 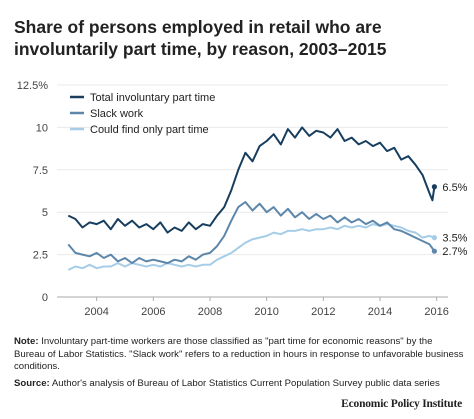 I want to click on note-label: Note:, so click(x=26, y=341).